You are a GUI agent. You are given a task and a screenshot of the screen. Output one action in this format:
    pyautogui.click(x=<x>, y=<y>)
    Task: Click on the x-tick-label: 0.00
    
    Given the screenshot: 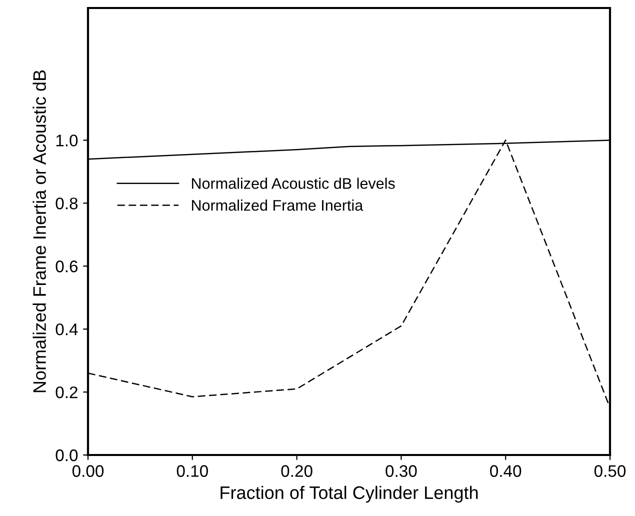 What is the action you would take?
    pyautogui.click(x=88, y=471)
    